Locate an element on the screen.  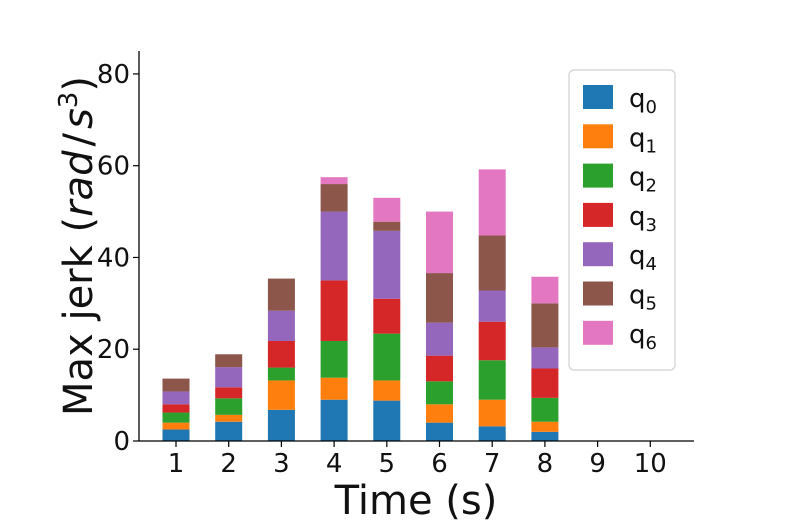
legend-label-q5: q5 is located at coordinates (643, 298).